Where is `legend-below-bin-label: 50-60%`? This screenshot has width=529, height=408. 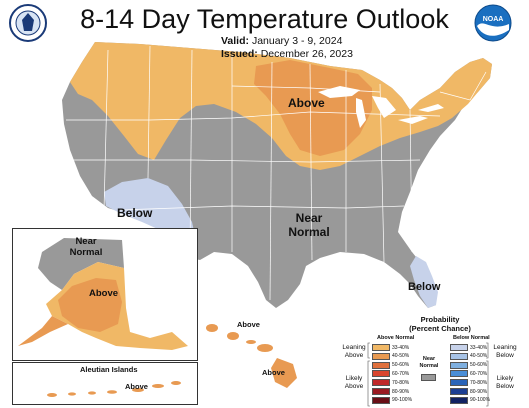 legend-below-bin-label: 50-60% is located at coordinates (479, 365).